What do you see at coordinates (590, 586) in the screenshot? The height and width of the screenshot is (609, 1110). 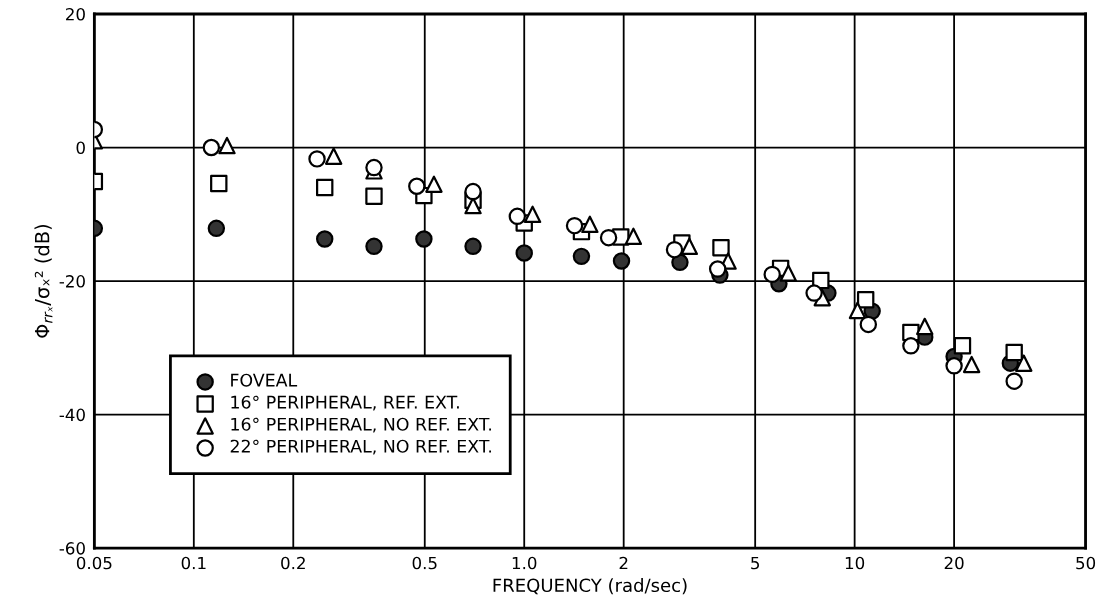 I see `x-axis-title: FREQUENCY (rad/sec)` at bounding box center [590, 586].